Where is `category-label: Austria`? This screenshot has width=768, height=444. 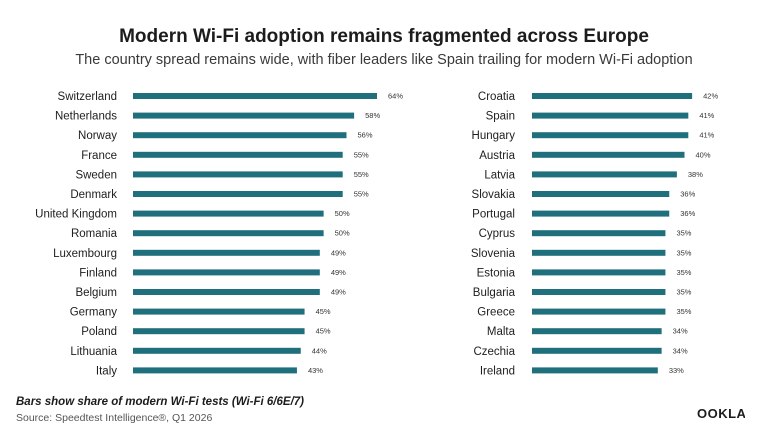 category-label: Austria is located at coordinates (497, 156).